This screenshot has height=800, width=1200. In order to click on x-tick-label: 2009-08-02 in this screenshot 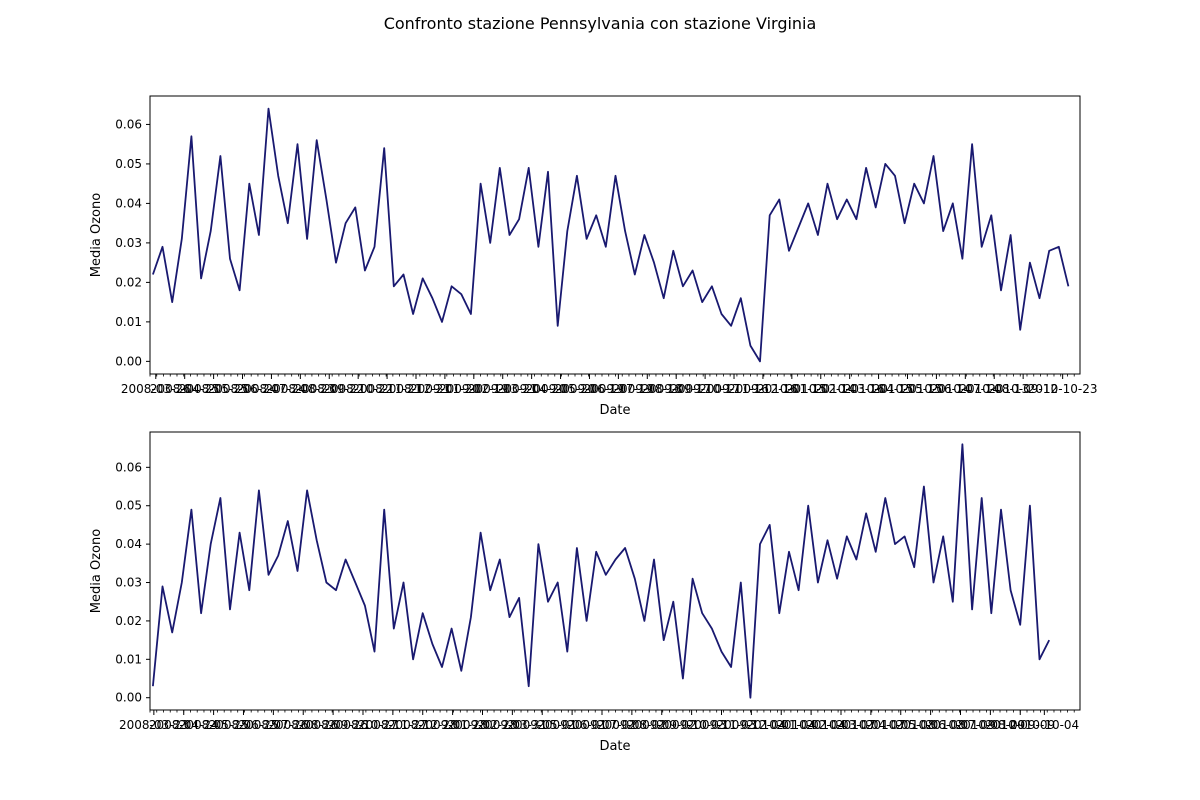, I will do `click(632, 725)`.